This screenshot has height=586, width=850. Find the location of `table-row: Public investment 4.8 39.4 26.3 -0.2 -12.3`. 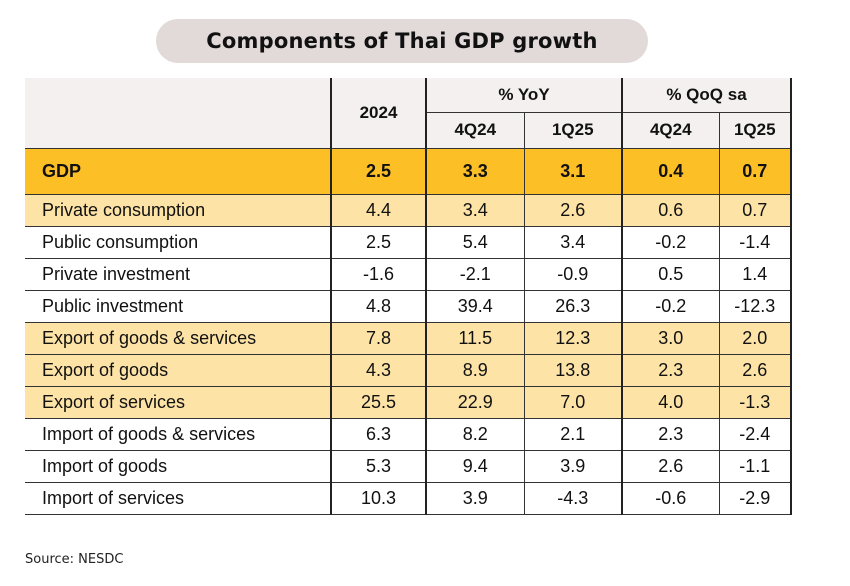

table-row: Public investment 4.8 39.4 26.3 -0.2 -12.3 is located at coordinates (408, 306).